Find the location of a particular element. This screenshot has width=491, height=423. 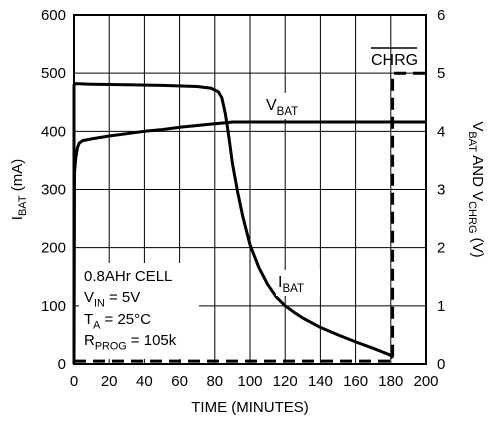

y-left-tick-label: 500 is located at coordinates (53, 73).